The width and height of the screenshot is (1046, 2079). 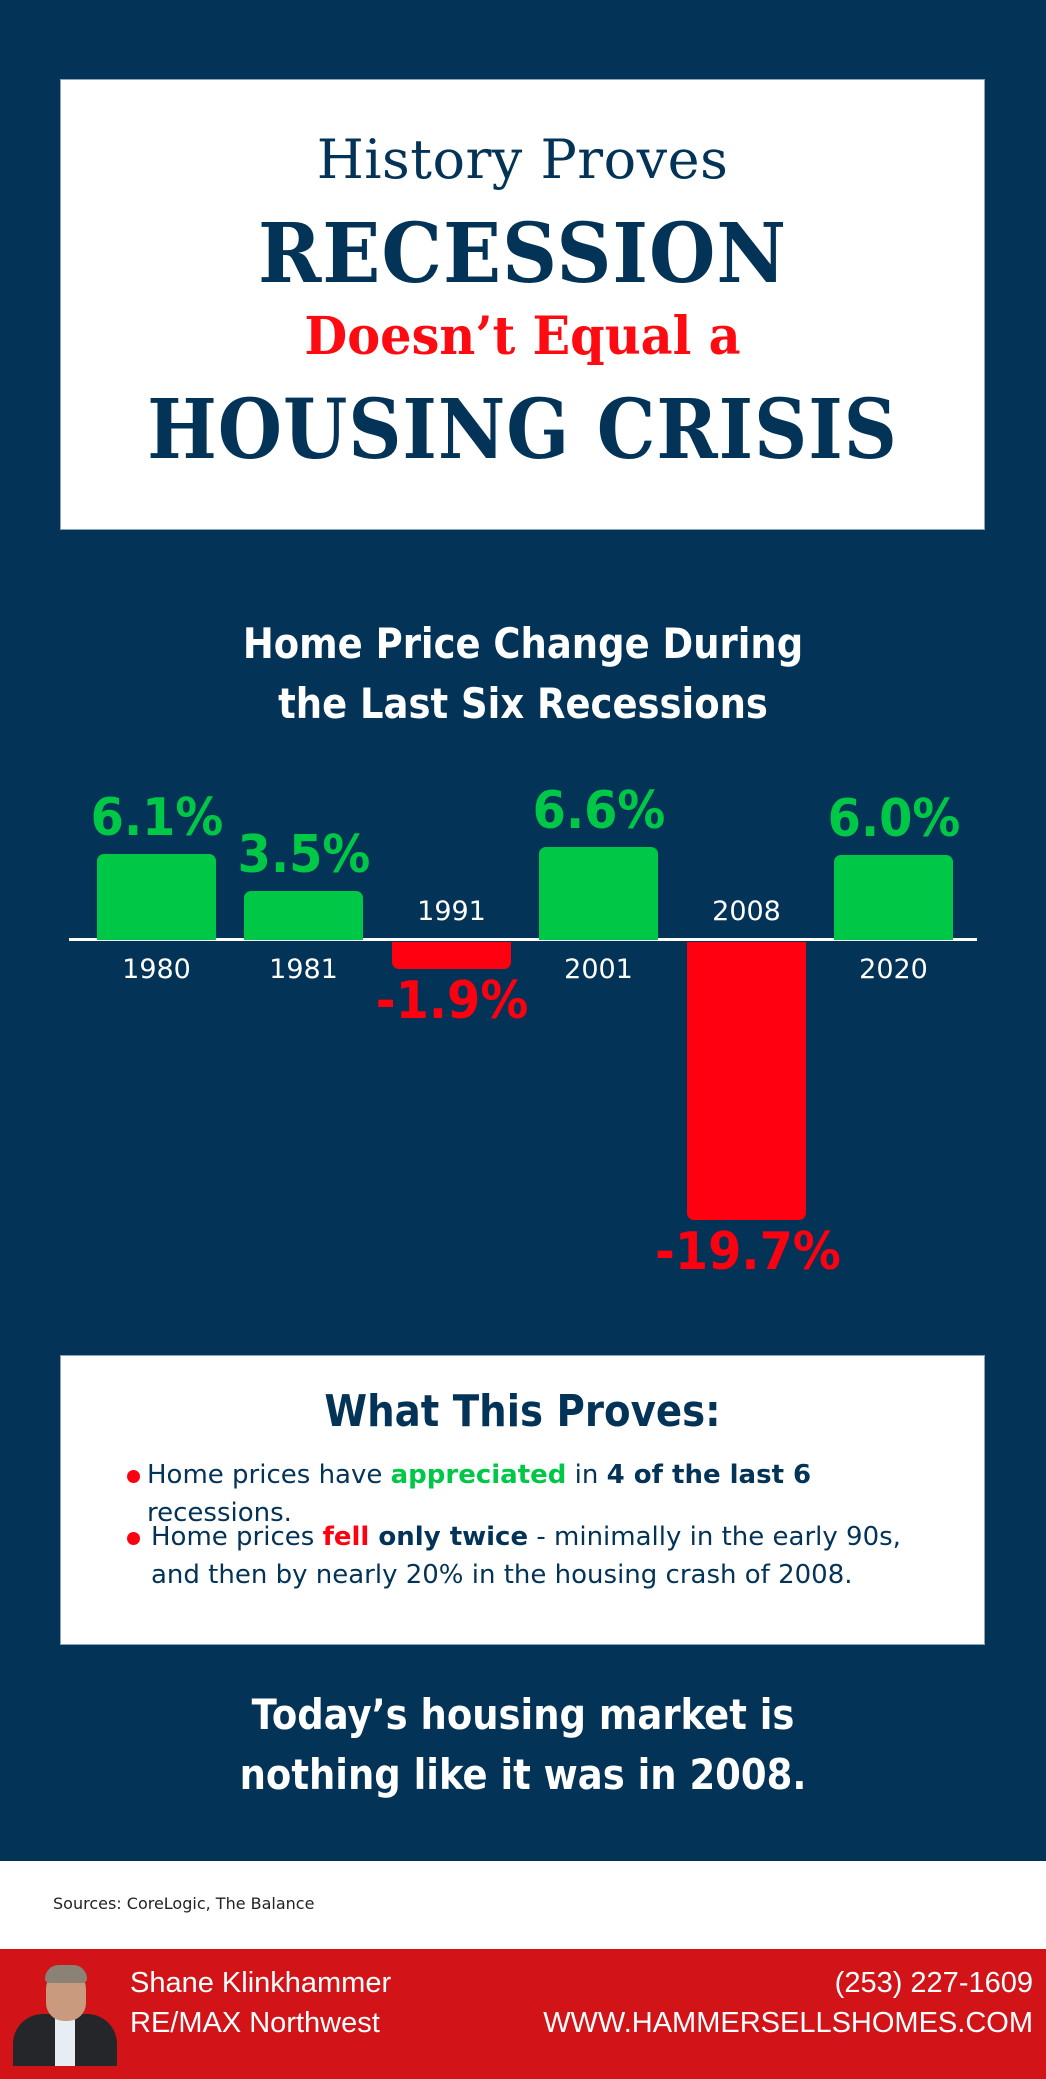 What do you see at coordinates (156, 969) in the screenshot?
I see `year-label-1980: 1980` at bounding box center [156, 969].